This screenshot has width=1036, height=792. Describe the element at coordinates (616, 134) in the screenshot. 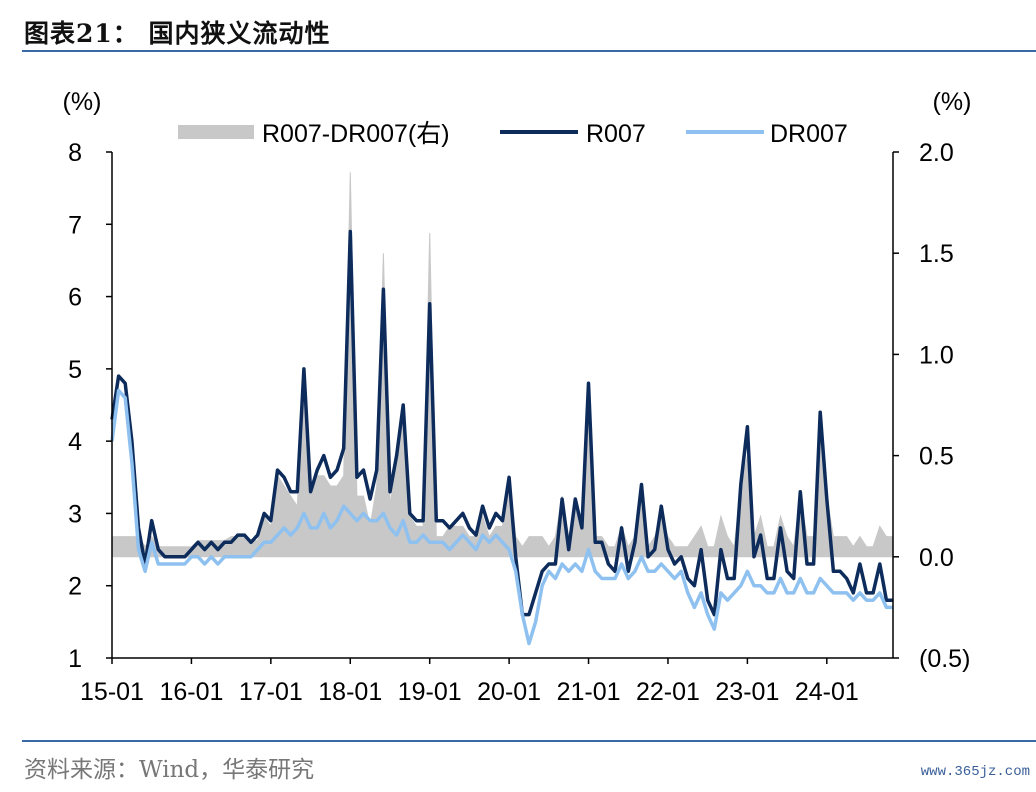

I see `legend-label-r007: R007` at that location.